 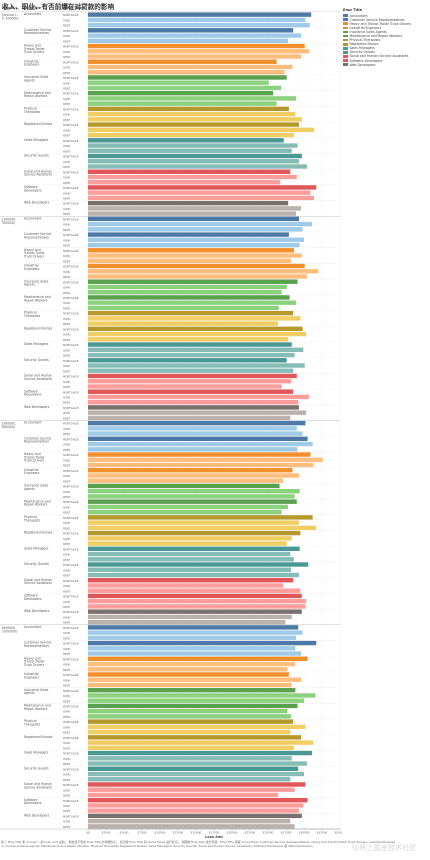 What do you see at coordinates (30, 721) in the screenshot?
I see `emp-title-label: Physical` at bounding box center [30, 721].